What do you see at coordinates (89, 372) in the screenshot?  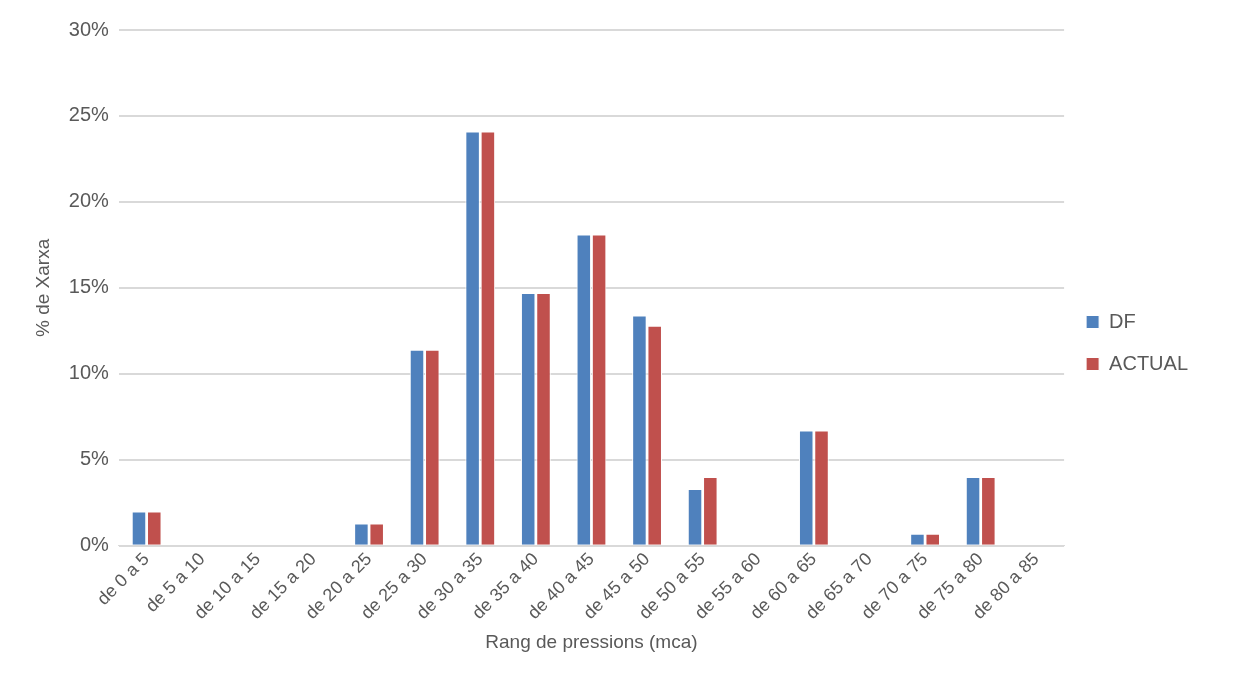 I see `y-tick-label: 10%` at bounding box center [89, 372].